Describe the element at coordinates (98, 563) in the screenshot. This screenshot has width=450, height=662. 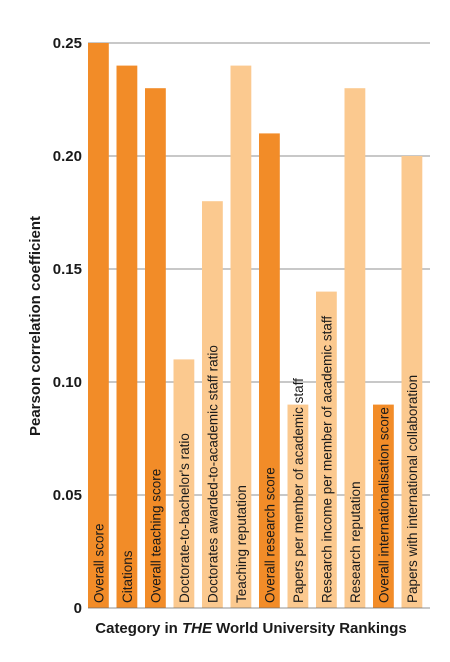
I see `bar-category-label: Overall score` at that location.